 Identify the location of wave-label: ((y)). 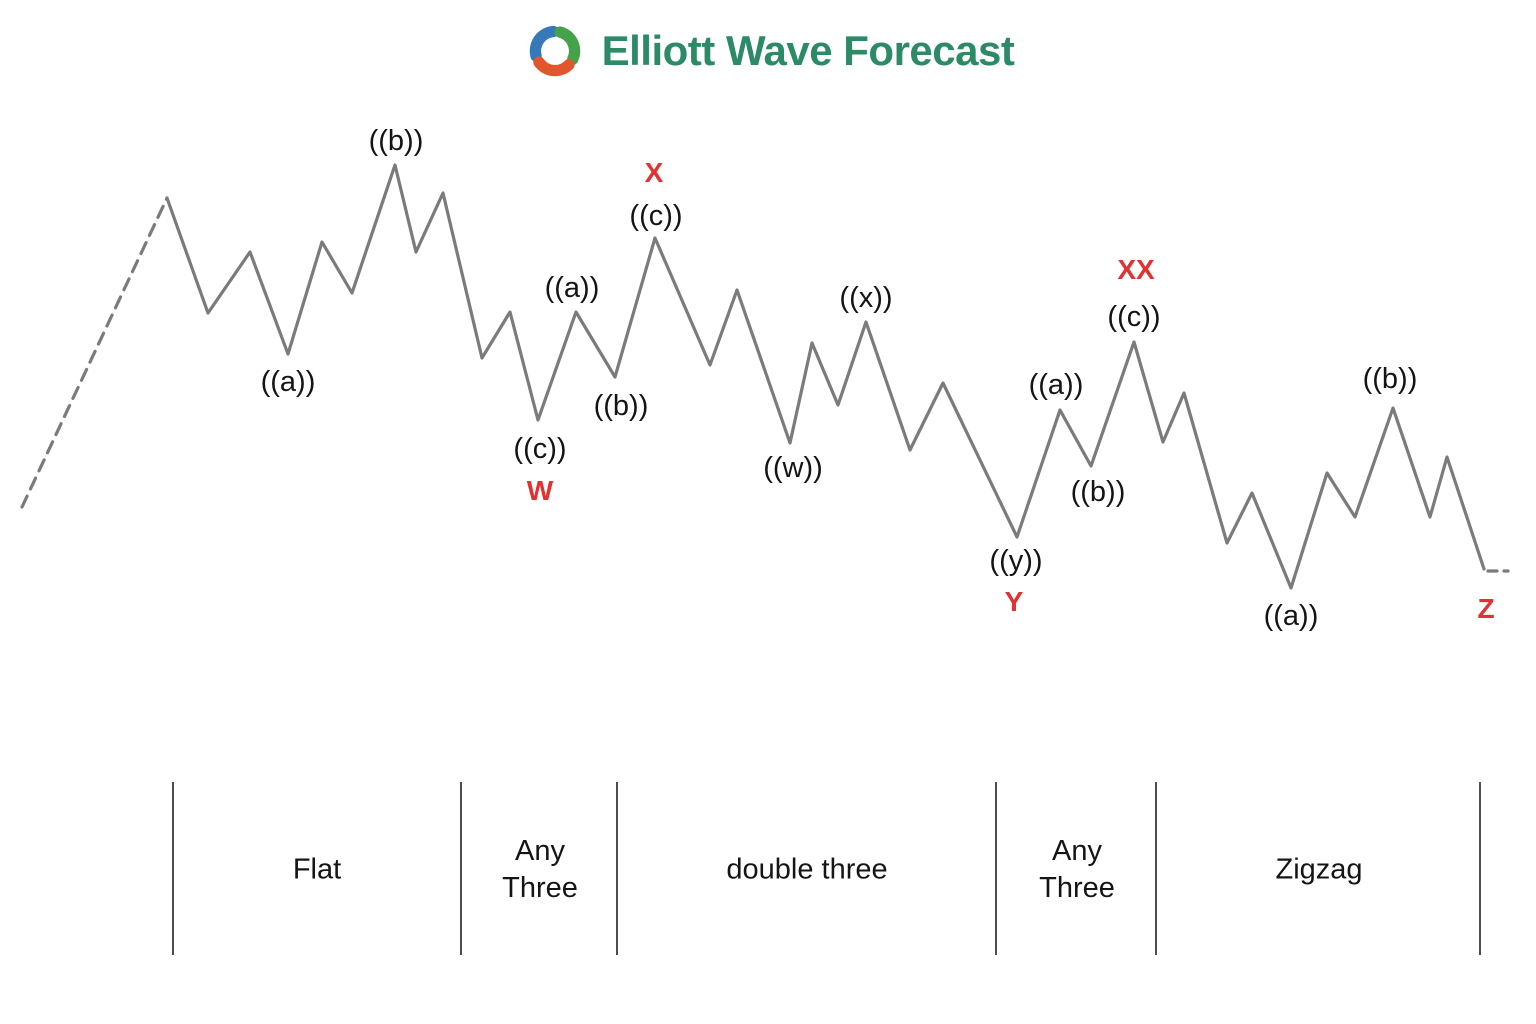
(1015, 561).